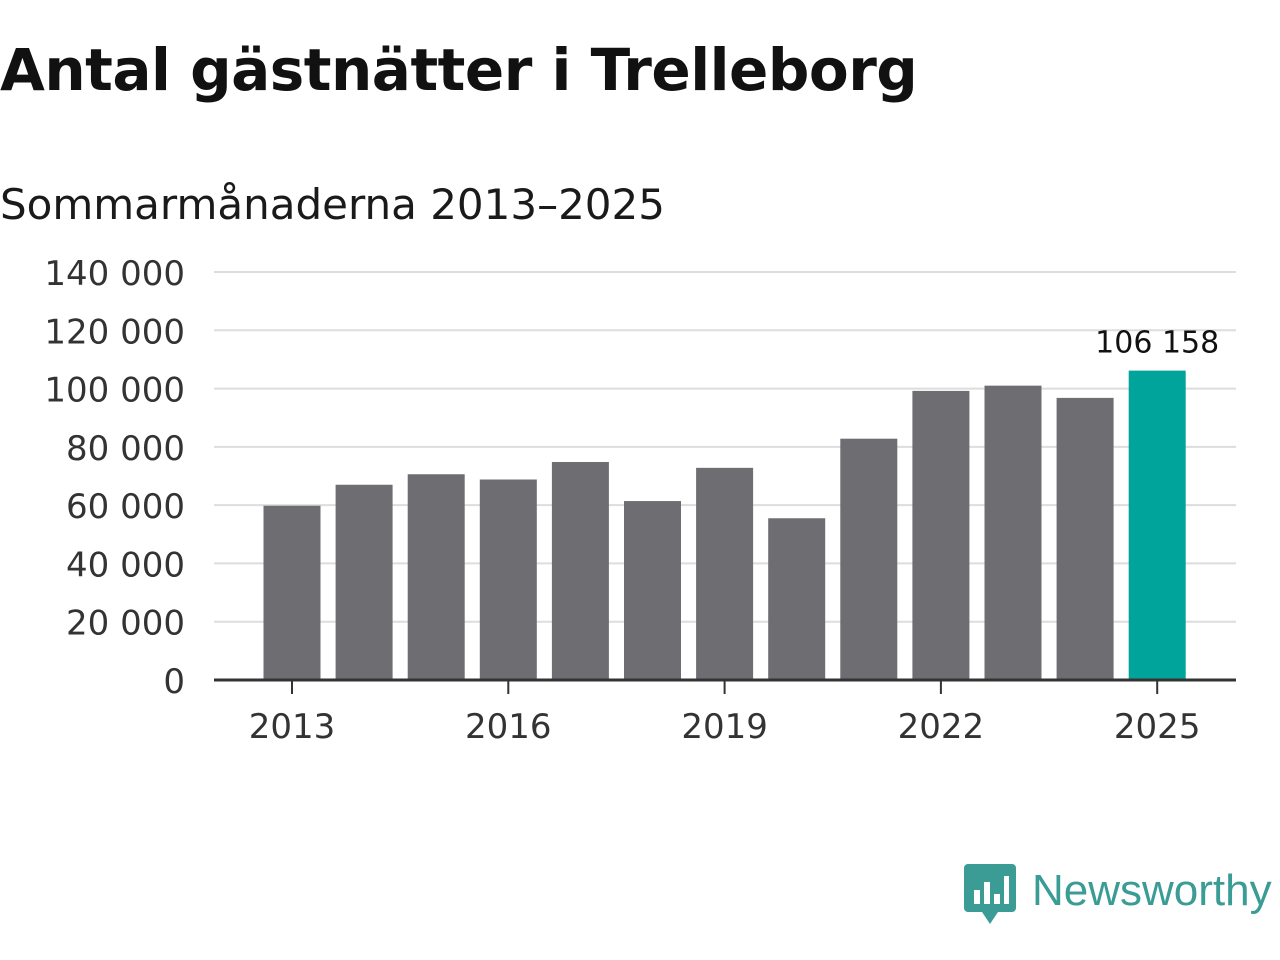 The height and width of the screenshot is (960, 1280). Describe the element at coordinates (125, 624) in the screenshot. I see `y-tick-label: 20 000` at that location.